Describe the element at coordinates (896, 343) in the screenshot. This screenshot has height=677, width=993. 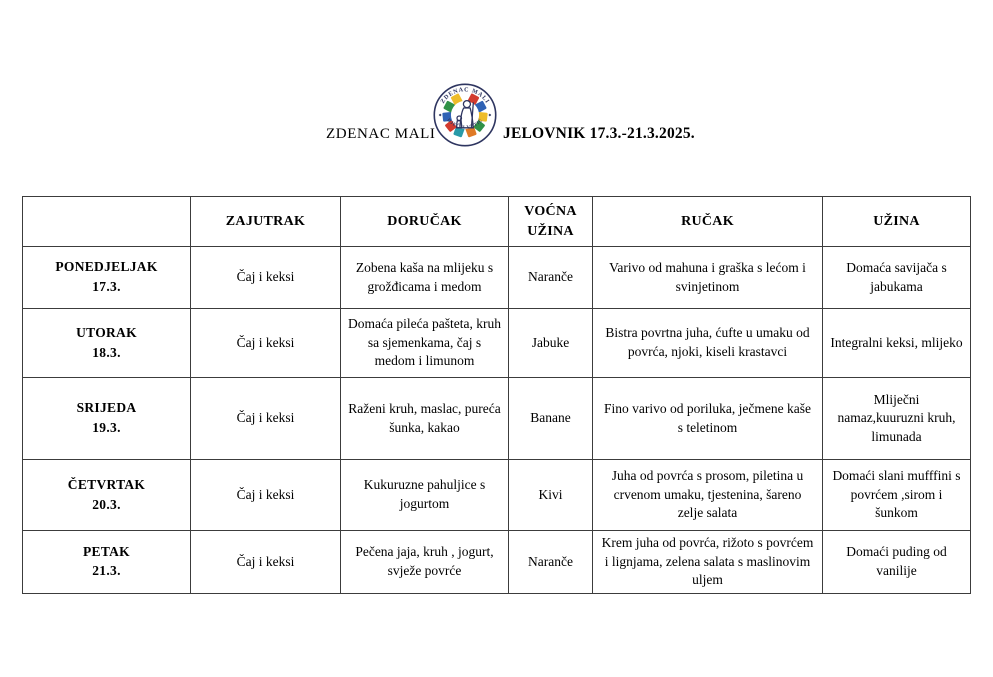
I see `uzina-cell: Integralni keksi, mlijeko` at that location.